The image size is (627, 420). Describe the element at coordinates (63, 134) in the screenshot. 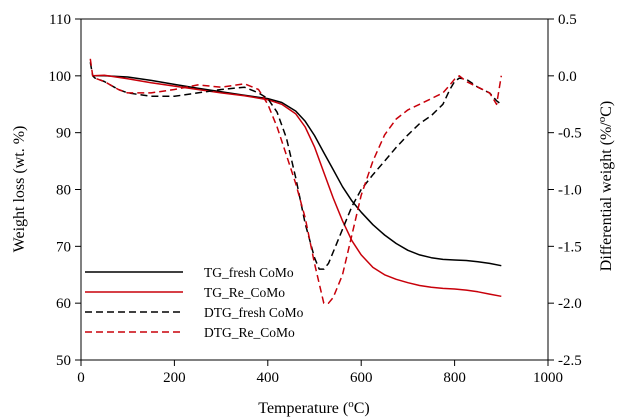

I see `left-y-tick-label: 90` at that location.